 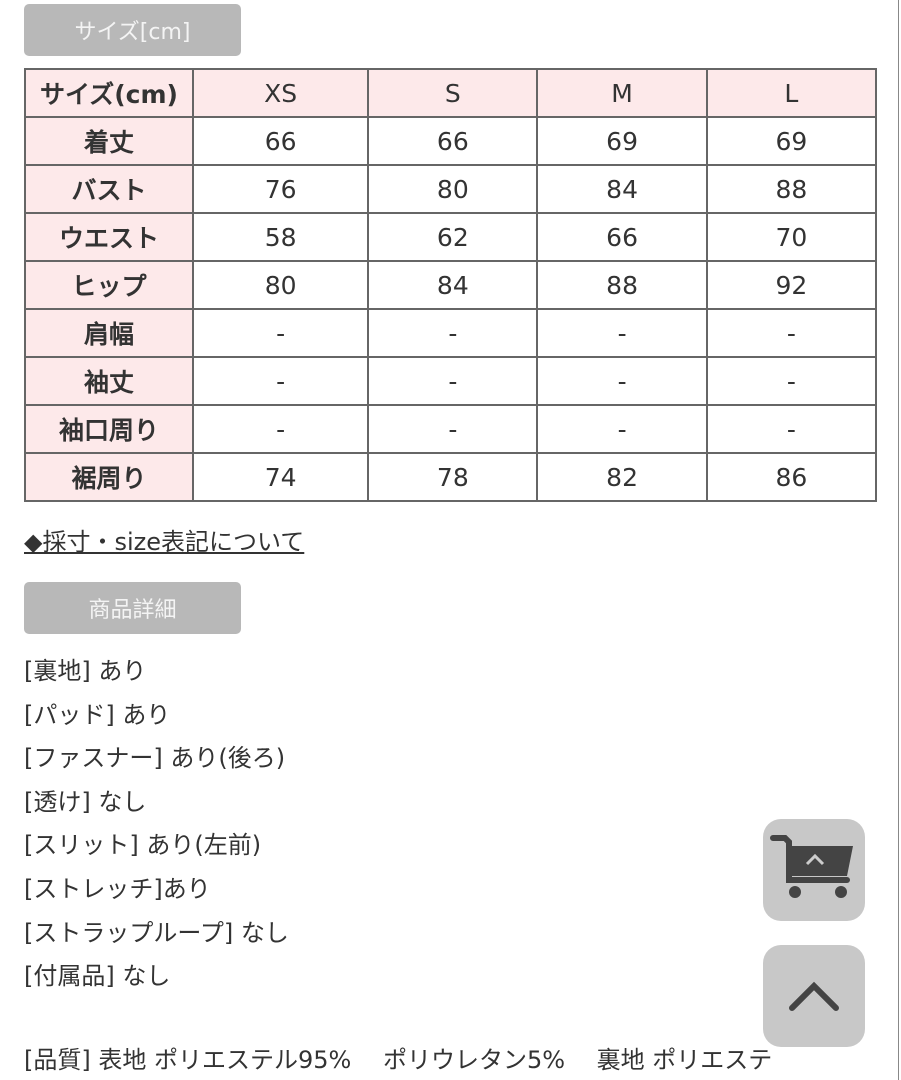 I want to click on table-header-row: サイズ(cm) XS S M L, so click(x=451, y=93).